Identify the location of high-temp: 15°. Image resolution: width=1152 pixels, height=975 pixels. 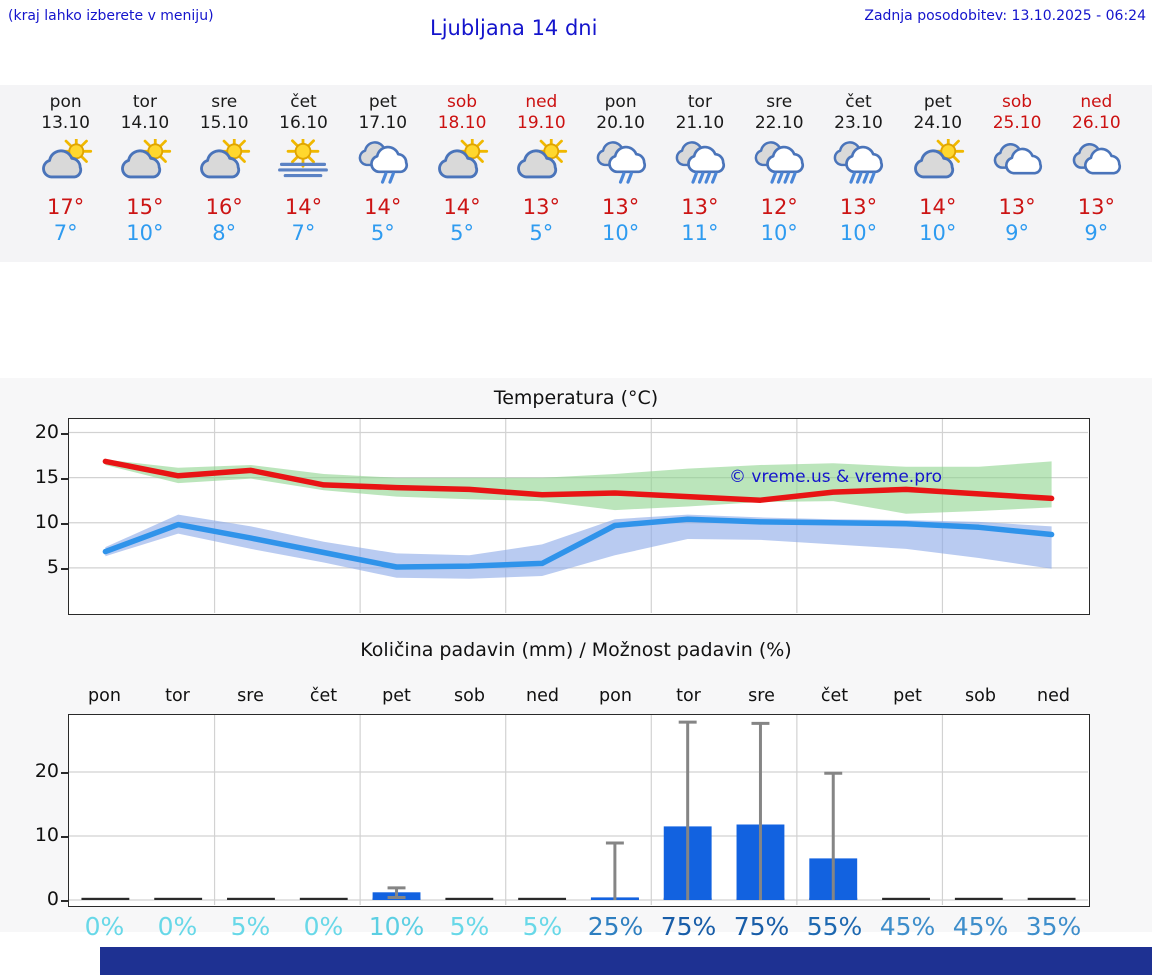
(145, 207).